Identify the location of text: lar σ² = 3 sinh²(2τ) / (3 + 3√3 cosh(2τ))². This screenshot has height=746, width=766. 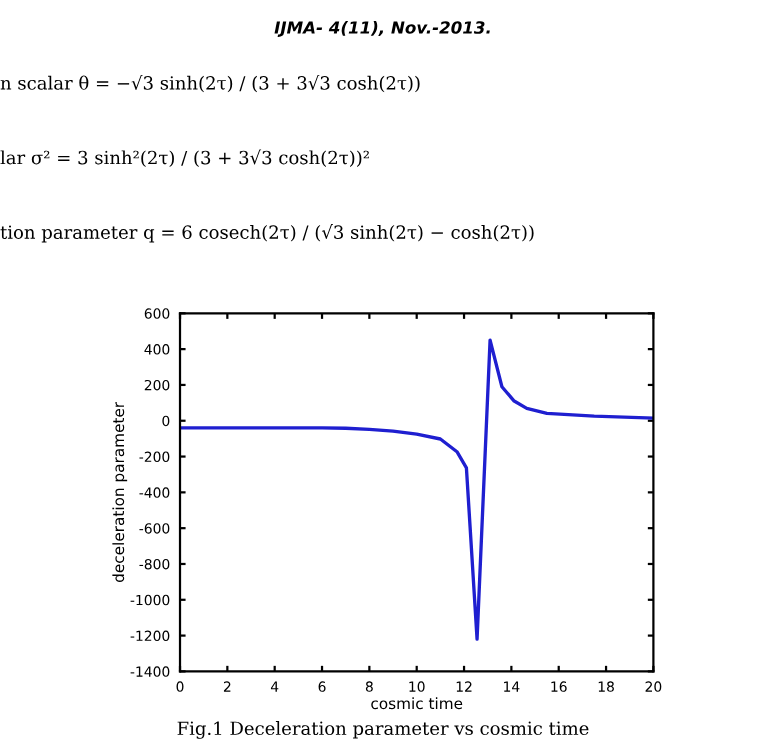
(184, 158).